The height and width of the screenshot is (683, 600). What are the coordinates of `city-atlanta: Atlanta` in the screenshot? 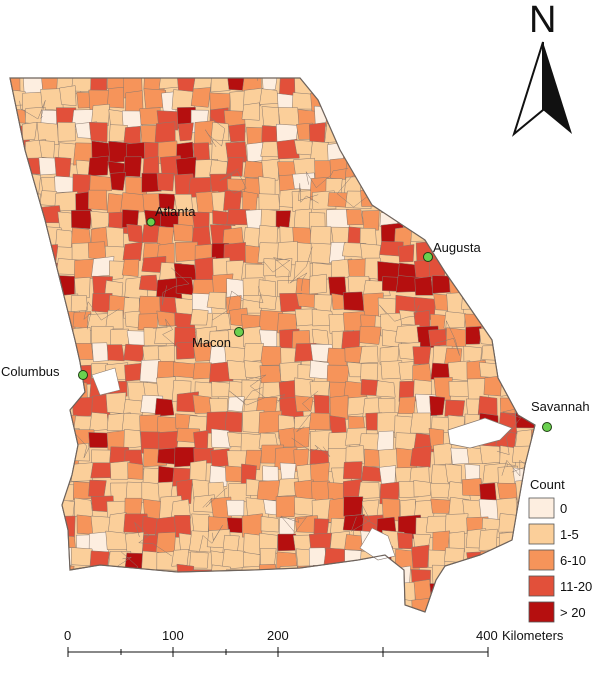 It's located at (171, 215).